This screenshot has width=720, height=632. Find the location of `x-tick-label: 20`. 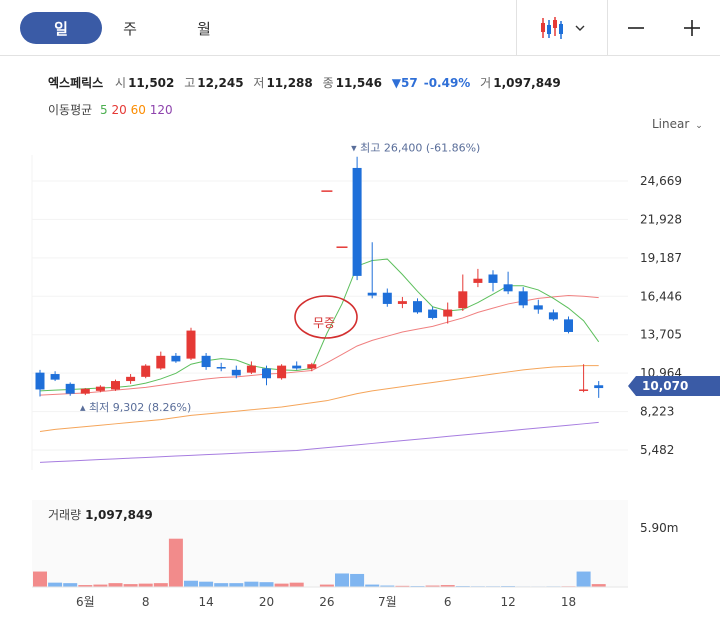

x-tick-label: 20 is located at coordinates (266, 602).